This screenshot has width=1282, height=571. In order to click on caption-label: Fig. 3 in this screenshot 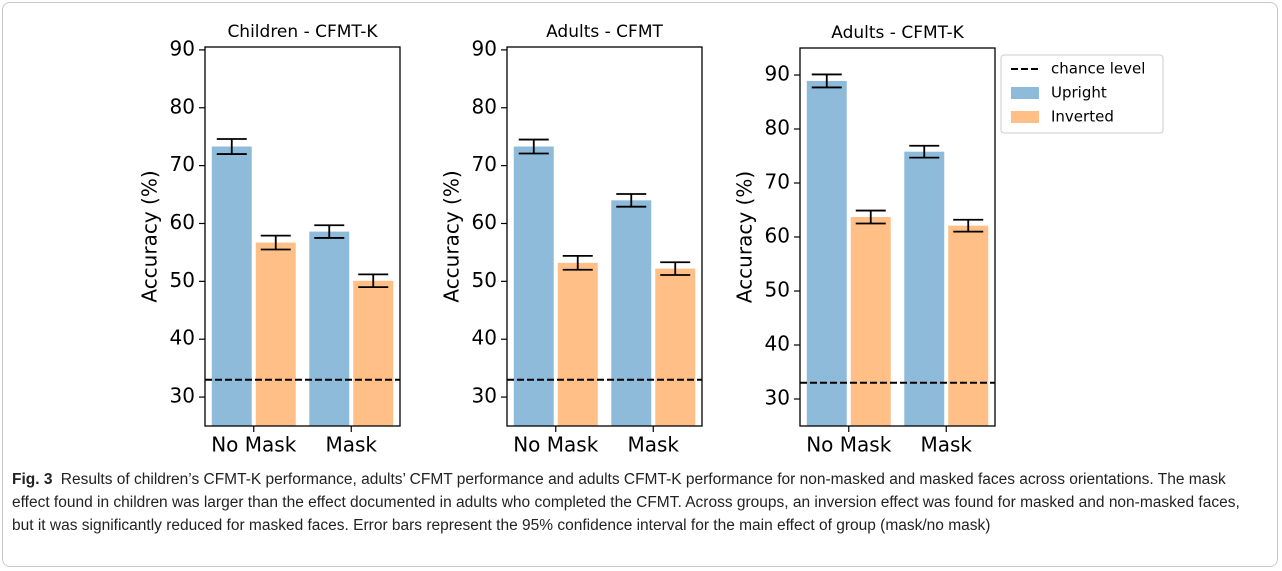, I will do `click(32, 479)`.